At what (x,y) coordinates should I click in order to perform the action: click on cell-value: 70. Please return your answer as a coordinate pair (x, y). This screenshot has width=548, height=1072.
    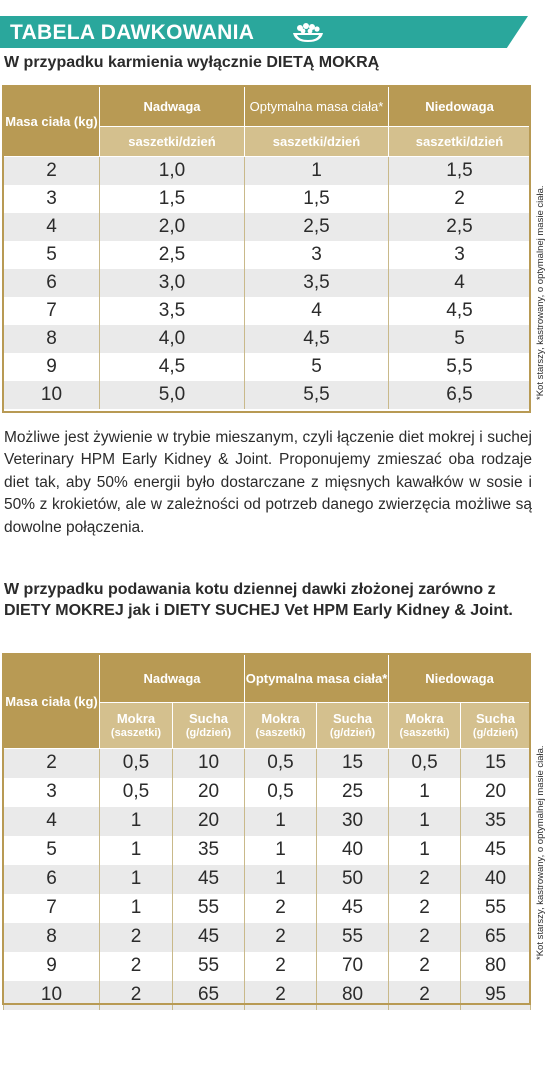
    Looking at the image, I should click on (353, 966).